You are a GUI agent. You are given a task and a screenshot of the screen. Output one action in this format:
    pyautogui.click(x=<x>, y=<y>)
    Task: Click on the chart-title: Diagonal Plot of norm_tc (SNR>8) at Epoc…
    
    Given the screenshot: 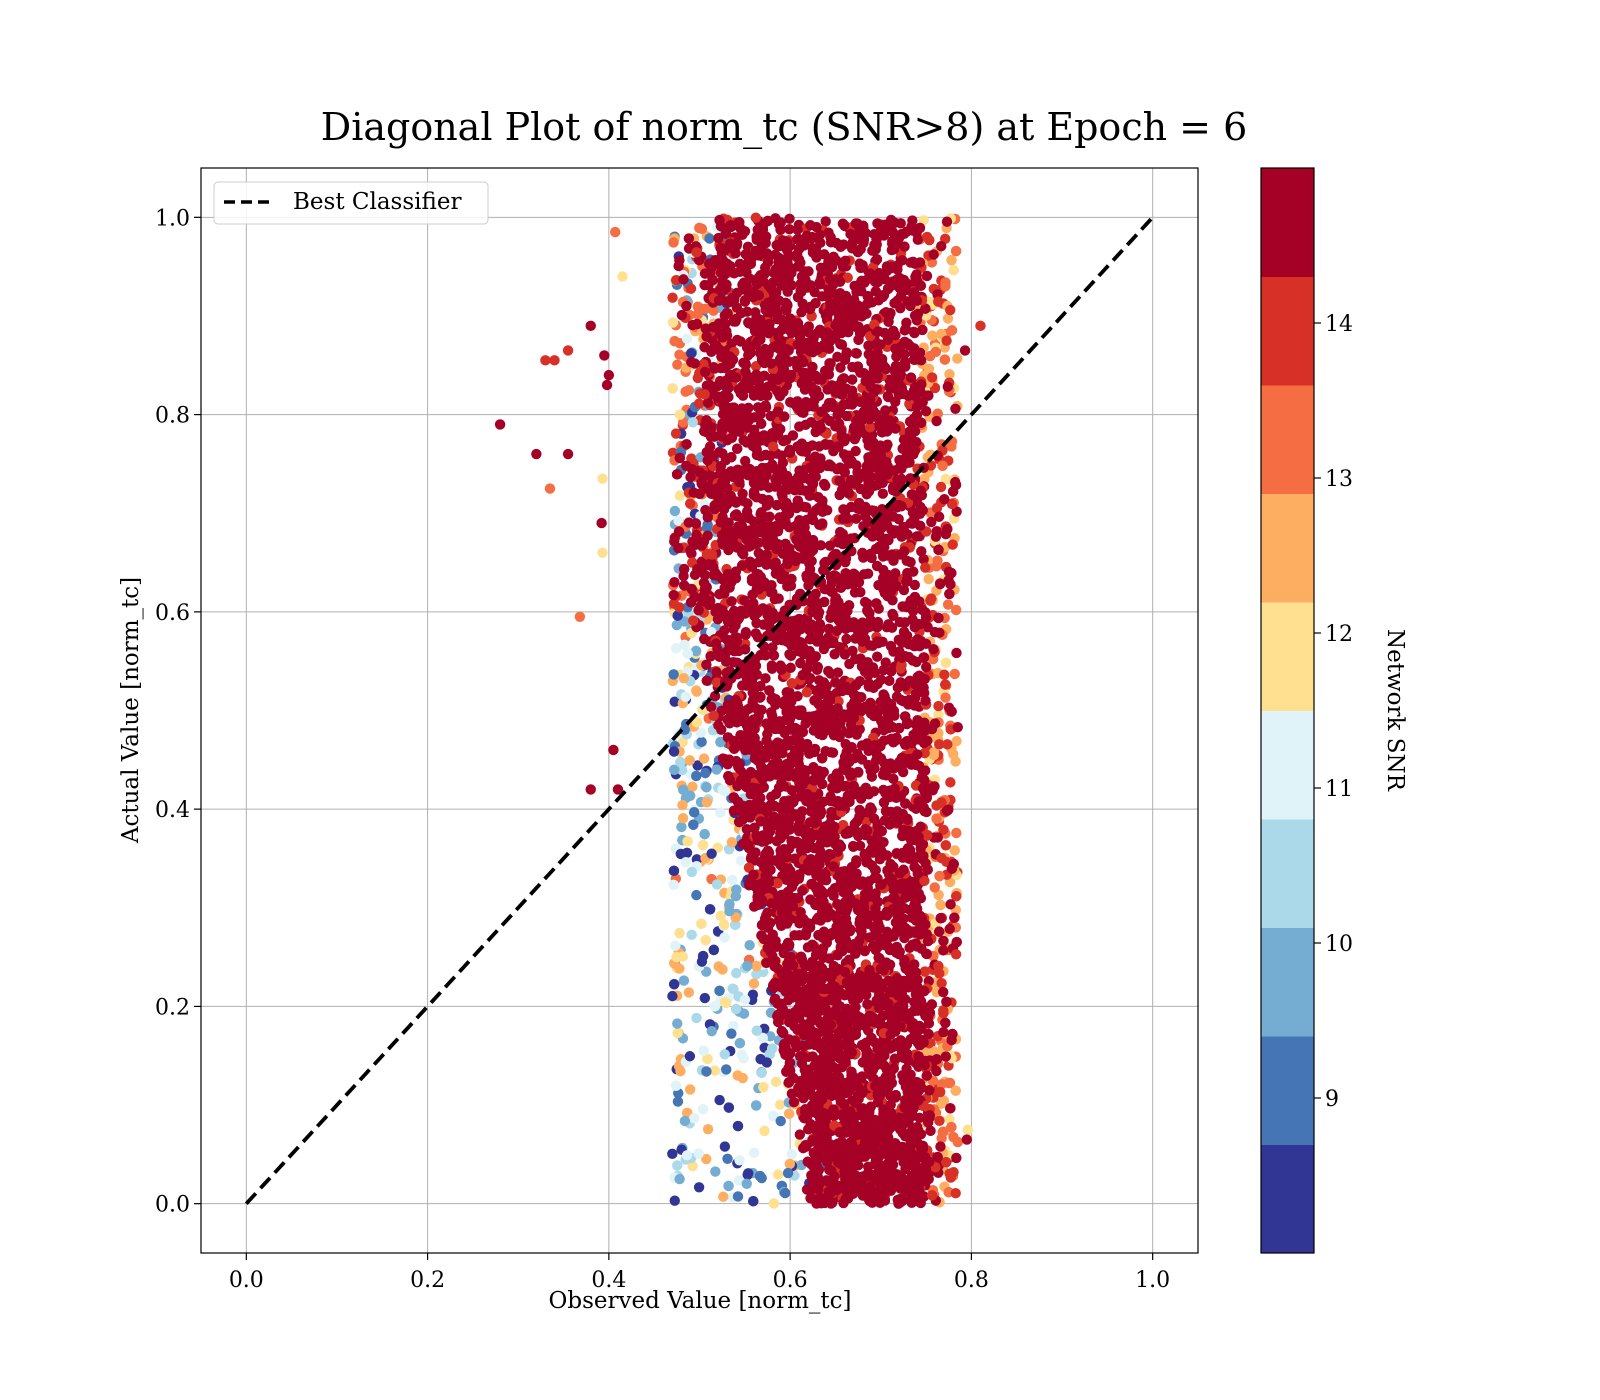 What is the action you would take?
    pyautogui.click(x=784, y=127)
    